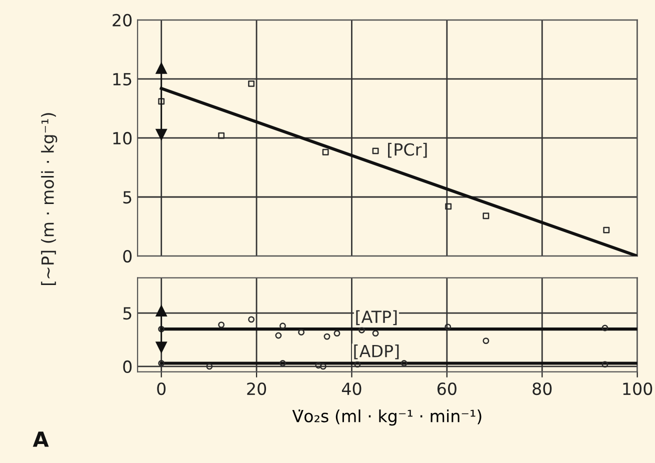  Describe the element at coordinates (352, 389) in the screenshot. I see `x-tick-label: 40` at that location.